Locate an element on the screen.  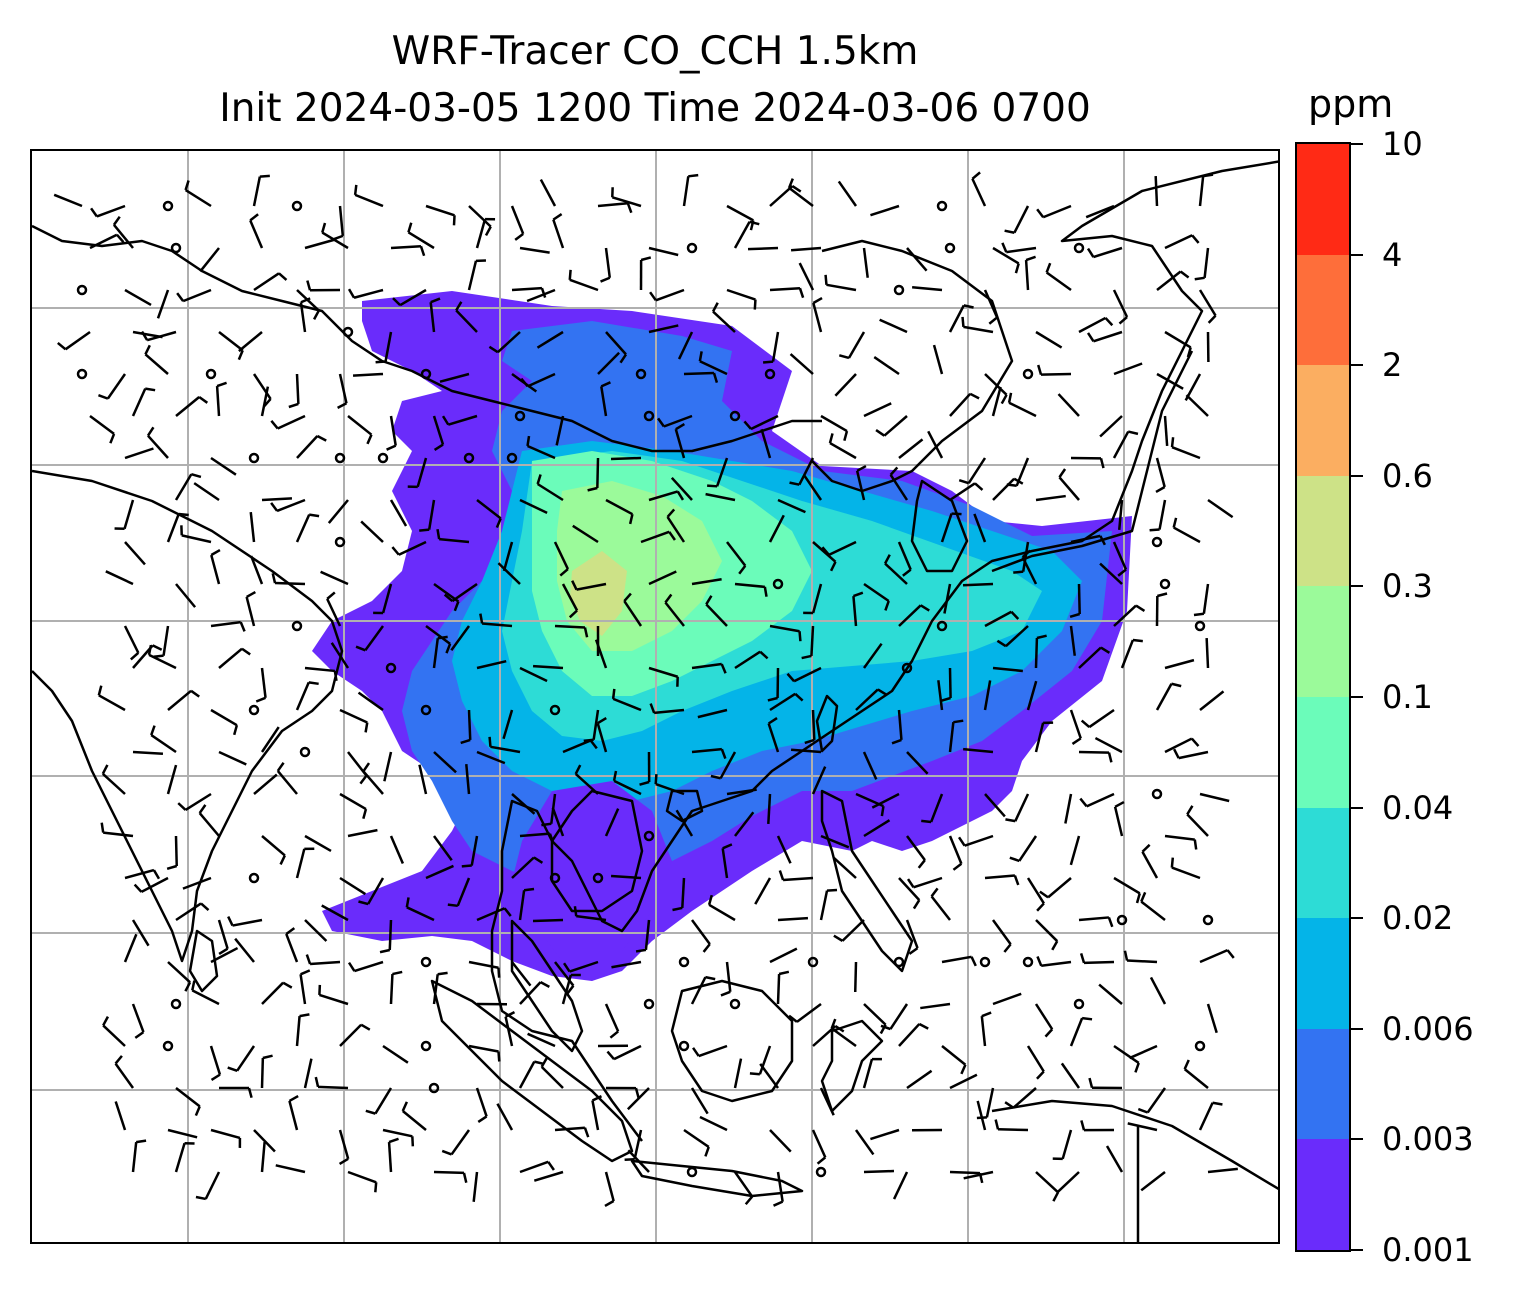
colorbar is located at coordinates (1323, 697).